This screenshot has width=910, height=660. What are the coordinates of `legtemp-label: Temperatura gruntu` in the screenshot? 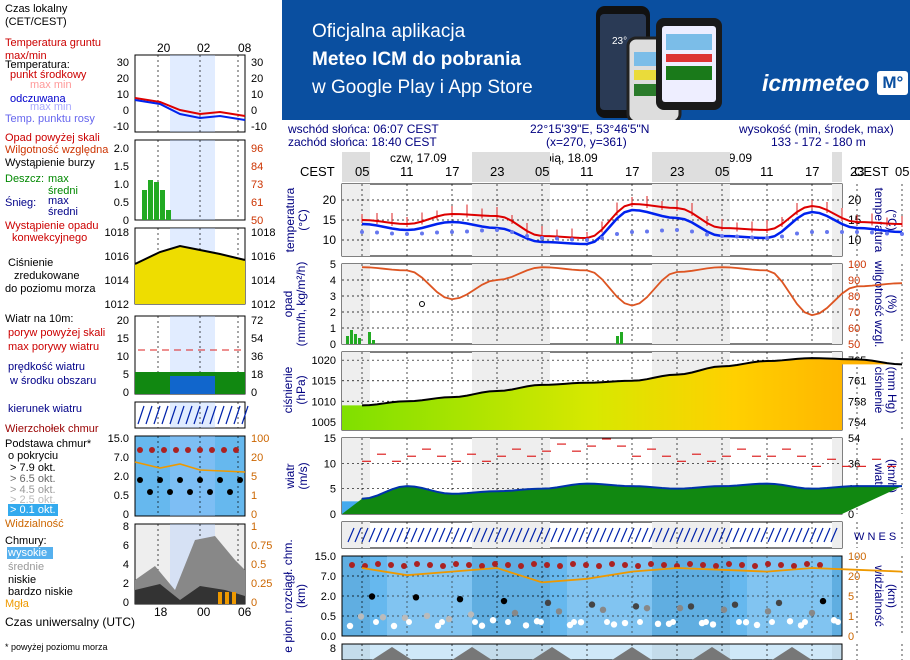 It's located at (53, 43).